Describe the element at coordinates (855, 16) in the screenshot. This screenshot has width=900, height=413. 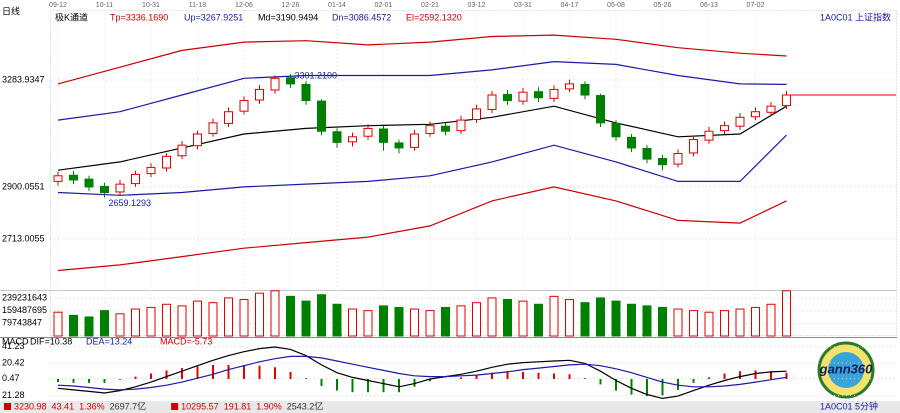
I see `symbol-label: 1A0C01 上证指数` at that location.